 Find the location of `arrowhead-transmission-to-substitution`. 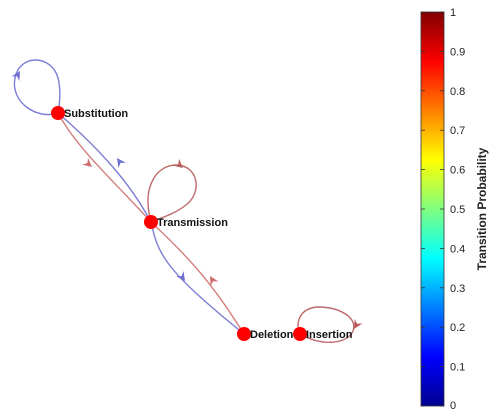

arrowhead-transmission-to-substitution is located at coordinates (121, 163).